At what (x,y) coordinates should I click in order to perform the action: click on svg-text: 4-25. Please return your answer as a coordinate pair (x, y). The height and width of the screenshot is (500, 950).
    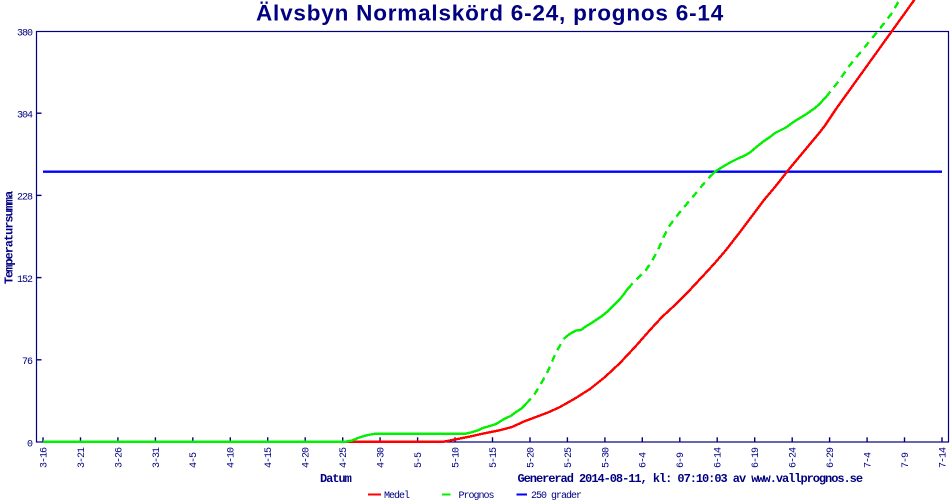
    Looking at the image, I should click on (344, 457).